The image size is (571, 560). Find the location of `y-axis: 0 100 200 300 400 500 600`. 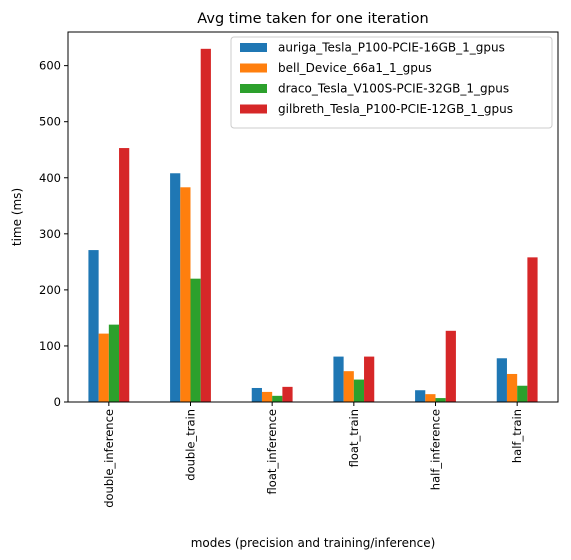

y-axis: 0 100 200 300 400 500 600 is located at coordinates (53, 234).